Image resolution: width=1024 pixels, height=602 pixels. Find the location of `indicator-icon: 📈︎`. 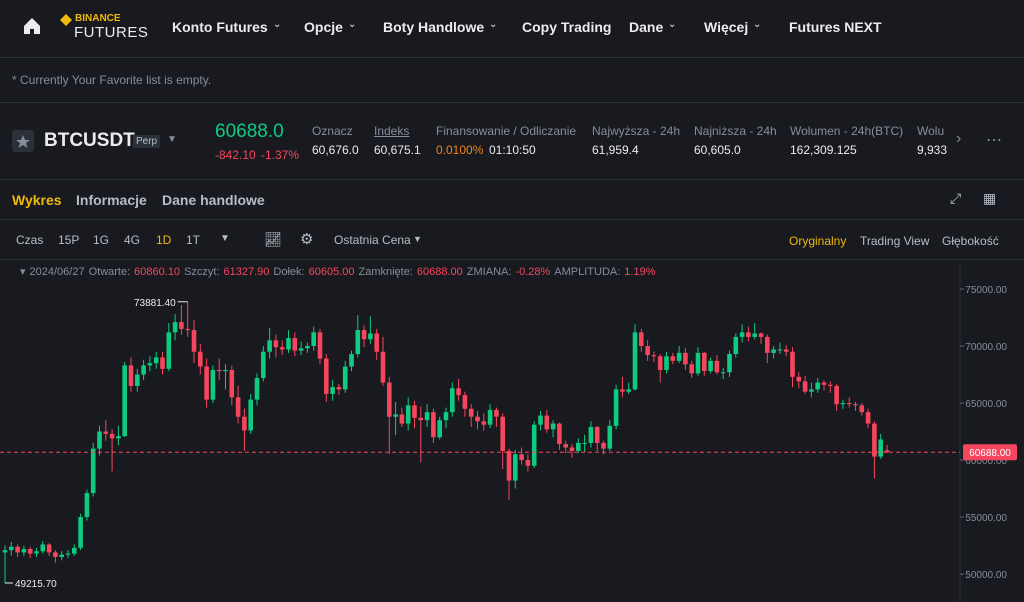

indicator-icon: 📈︎ is located at coordinates (273, 239).